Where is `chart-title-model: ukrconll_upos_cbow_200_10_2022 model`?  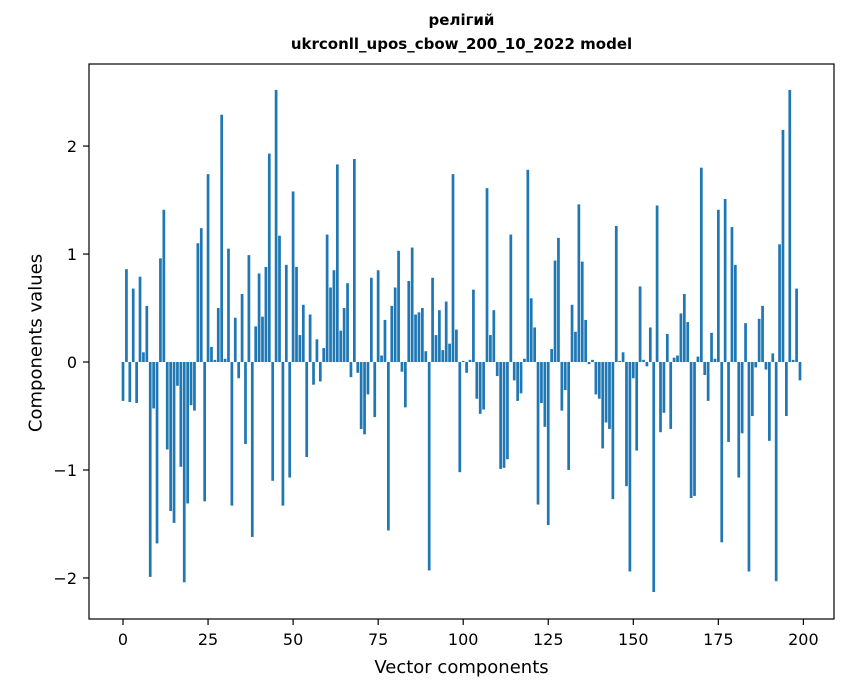 chart-title-model: ukrconll_upos_cbow_200_10_2022 model is located at coordinates (461, 44).